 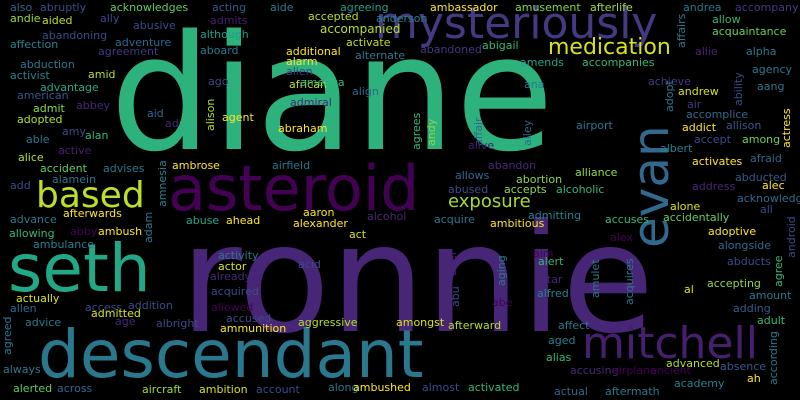 I want to click on word-agreeing: agreeing, so click(x=364, y=7).